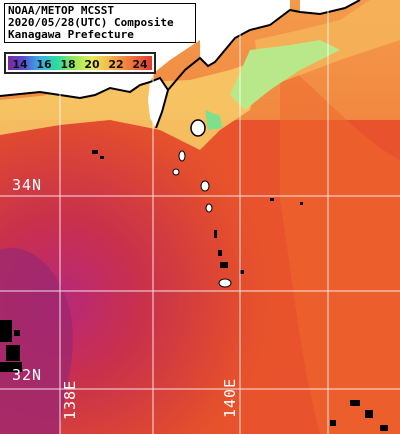 The height and width of the screenshot is (434, 400). I want to click on title-line-2: 2020/05/28(UTC) Composite, so click(91, 22).